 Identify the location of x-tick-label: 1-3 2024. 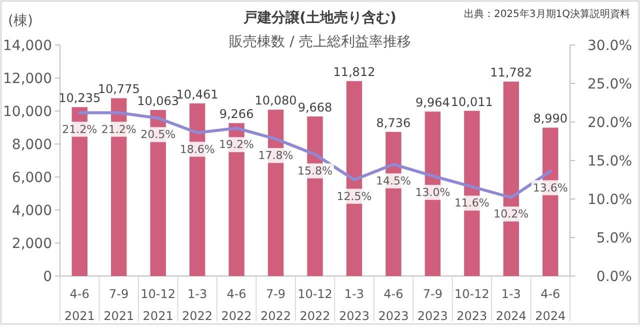
(511, 305).